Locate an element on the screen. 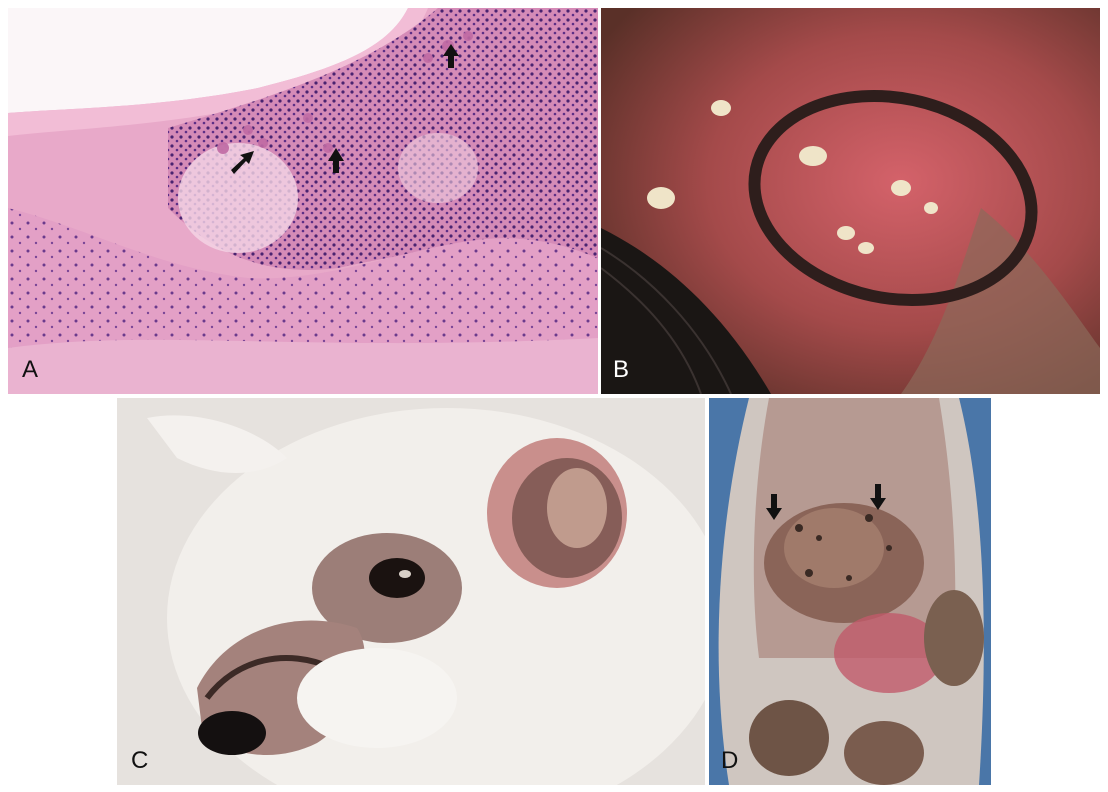  panel-d-paw-pads: D is located at coordinates (850, 591).